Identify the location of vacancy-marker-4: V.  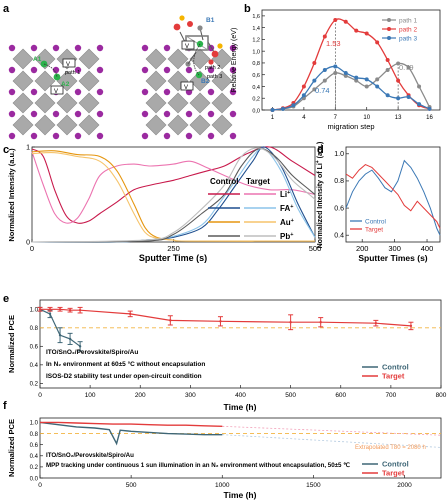
(187, 86).